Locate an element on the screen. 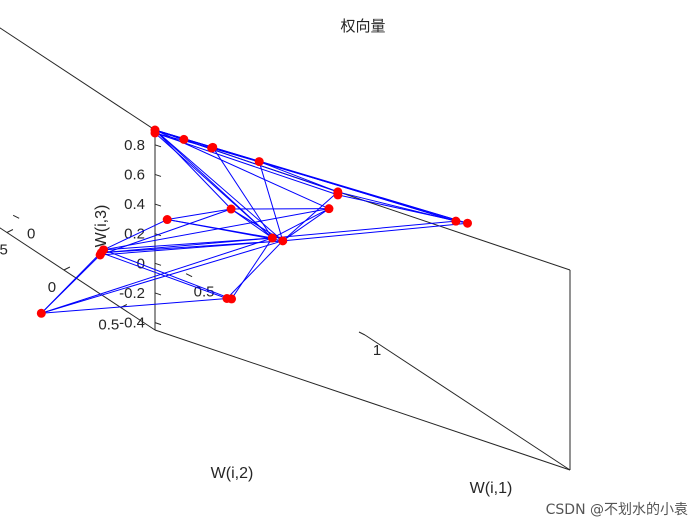 This screenshot has height=525, width=700. x-tick-label: 0.5 is located at coordinates (204, 292).